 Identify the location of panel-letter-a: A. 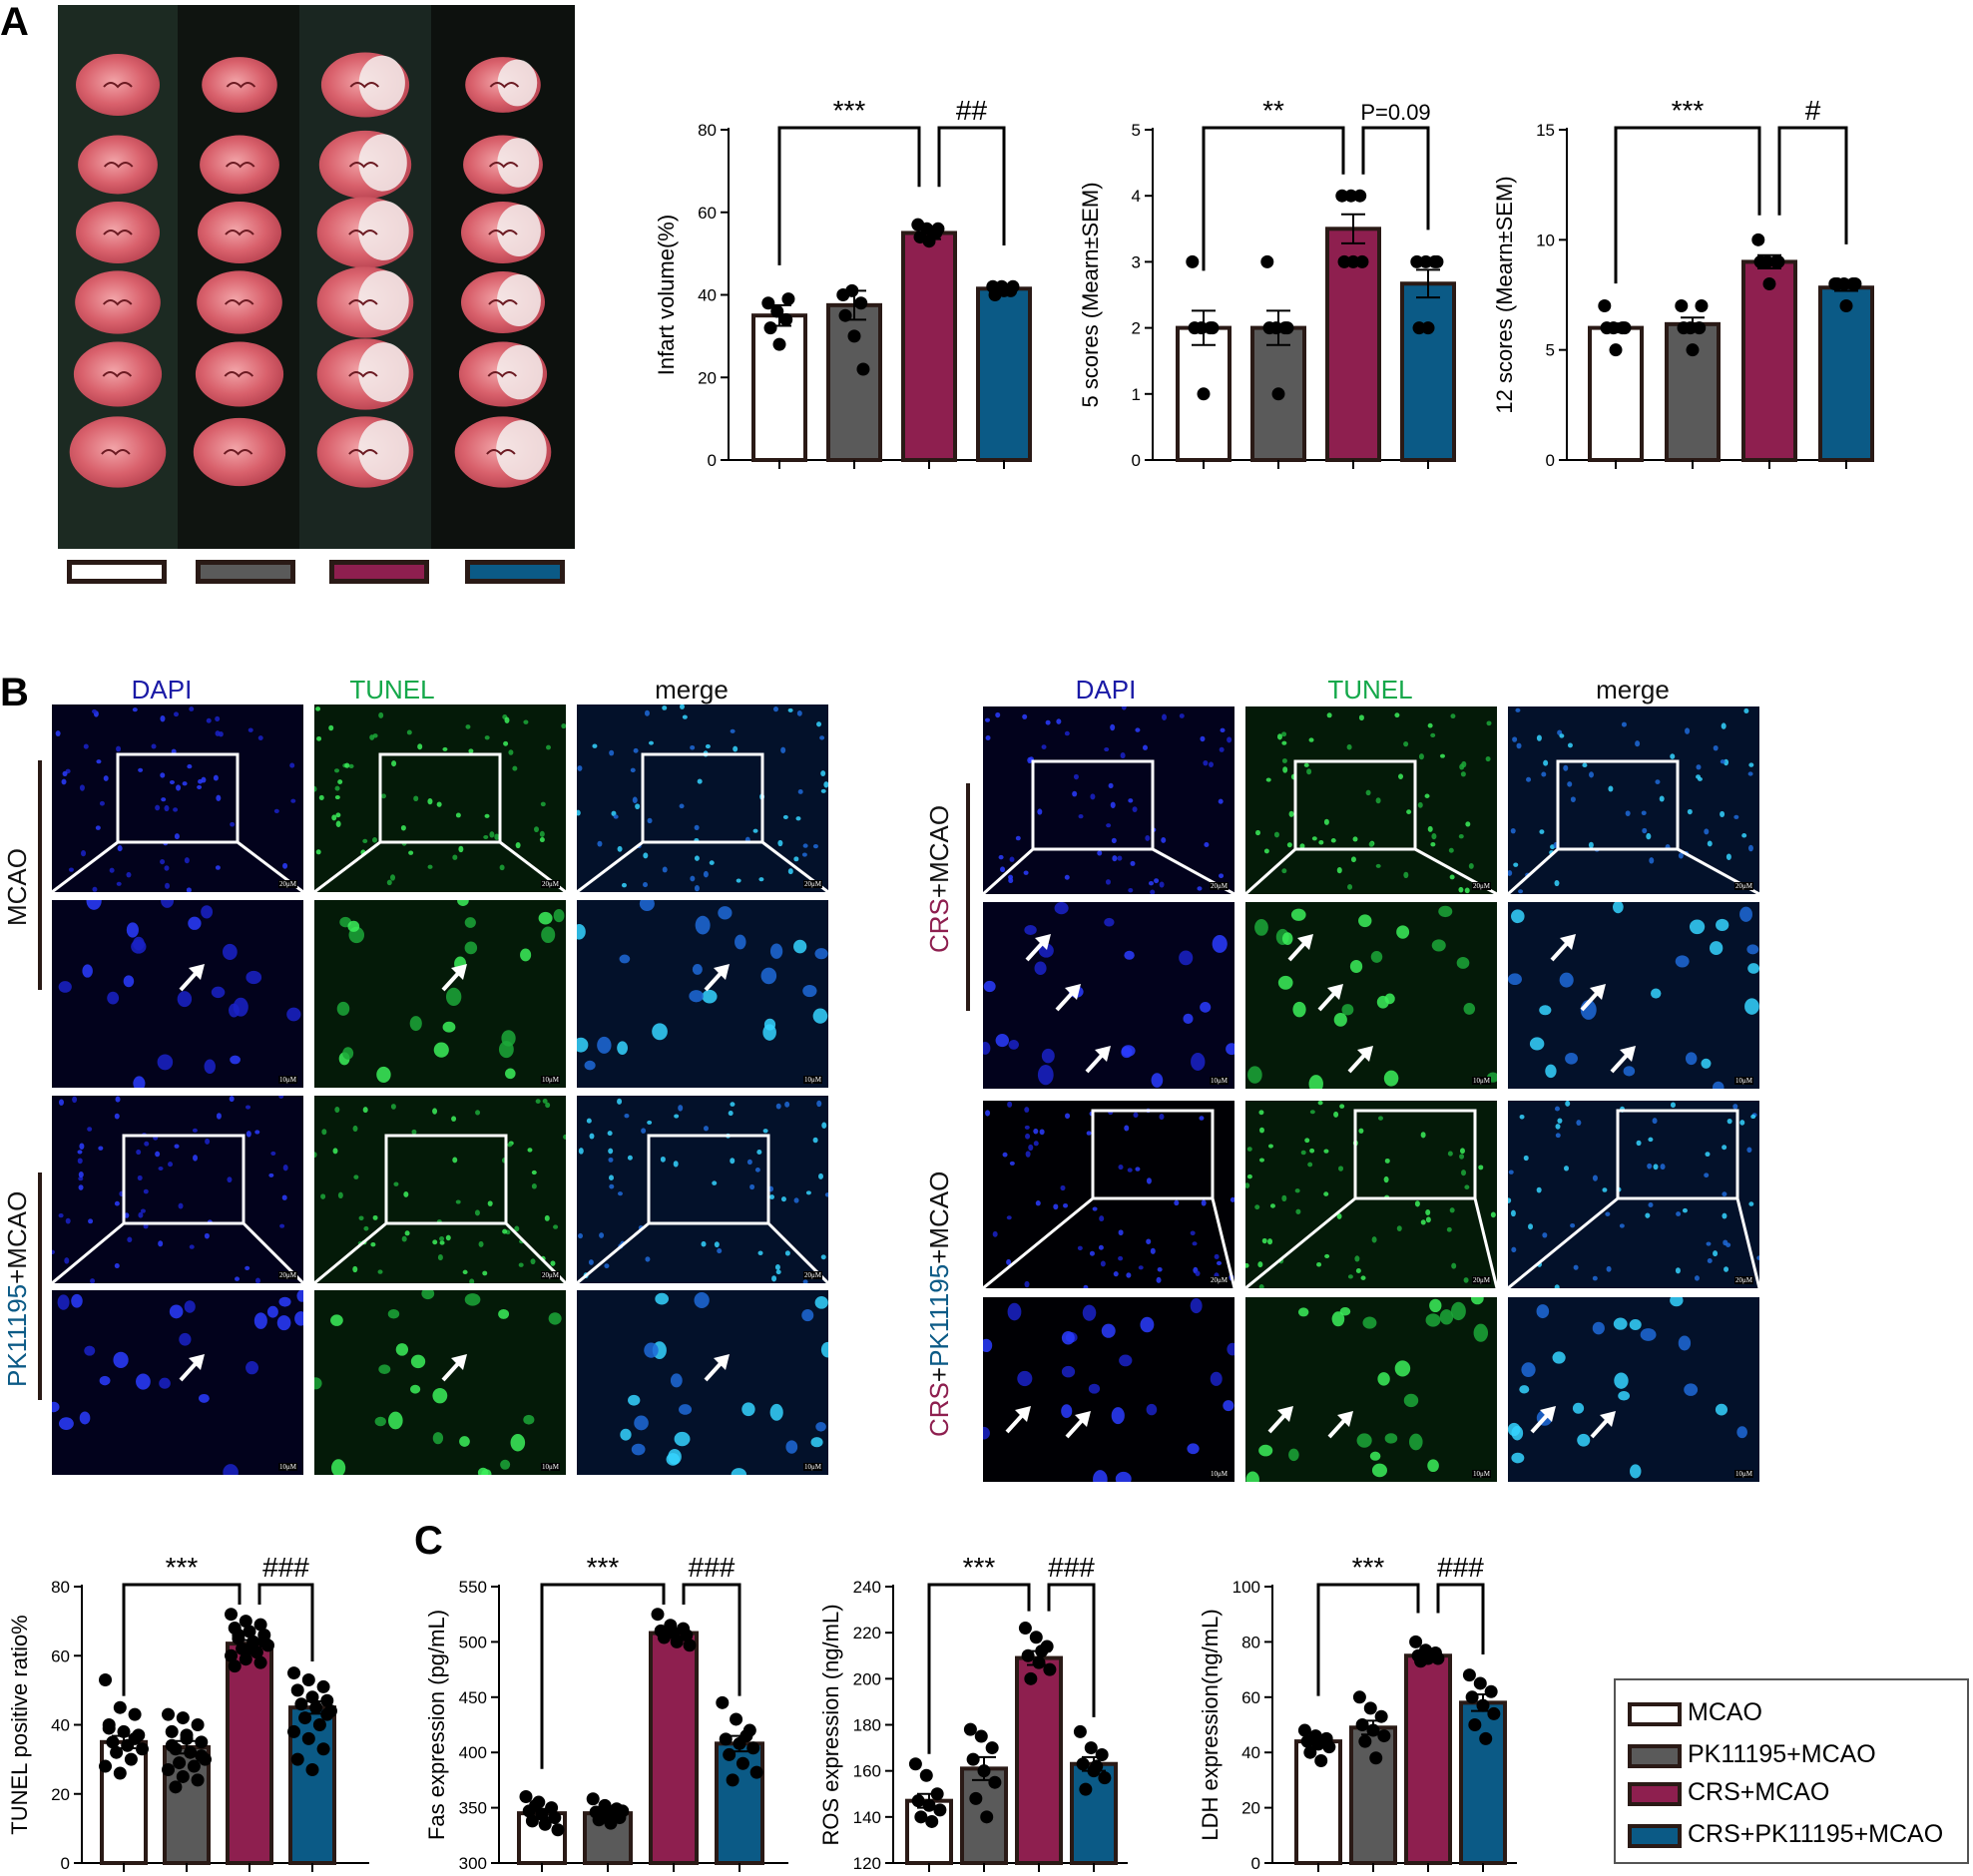
(14, 22).